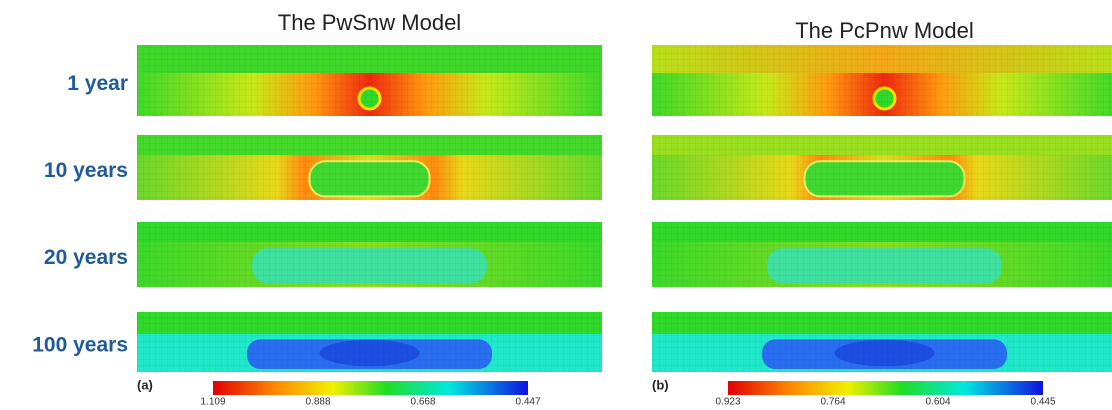  Describe the element at coordinates (369, 22) in the screenshot. I see `panel-title: The PwSnw Model` at that location.